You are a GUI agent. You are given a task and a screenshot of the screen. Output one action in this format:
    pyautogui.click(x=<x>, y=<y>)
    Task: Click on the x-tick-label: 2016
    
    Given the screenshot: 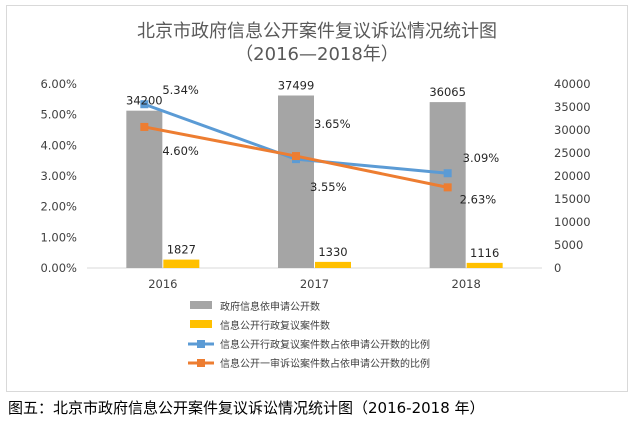 What is the action you would take?
    pyautogui.click(x=162, y=284)
    